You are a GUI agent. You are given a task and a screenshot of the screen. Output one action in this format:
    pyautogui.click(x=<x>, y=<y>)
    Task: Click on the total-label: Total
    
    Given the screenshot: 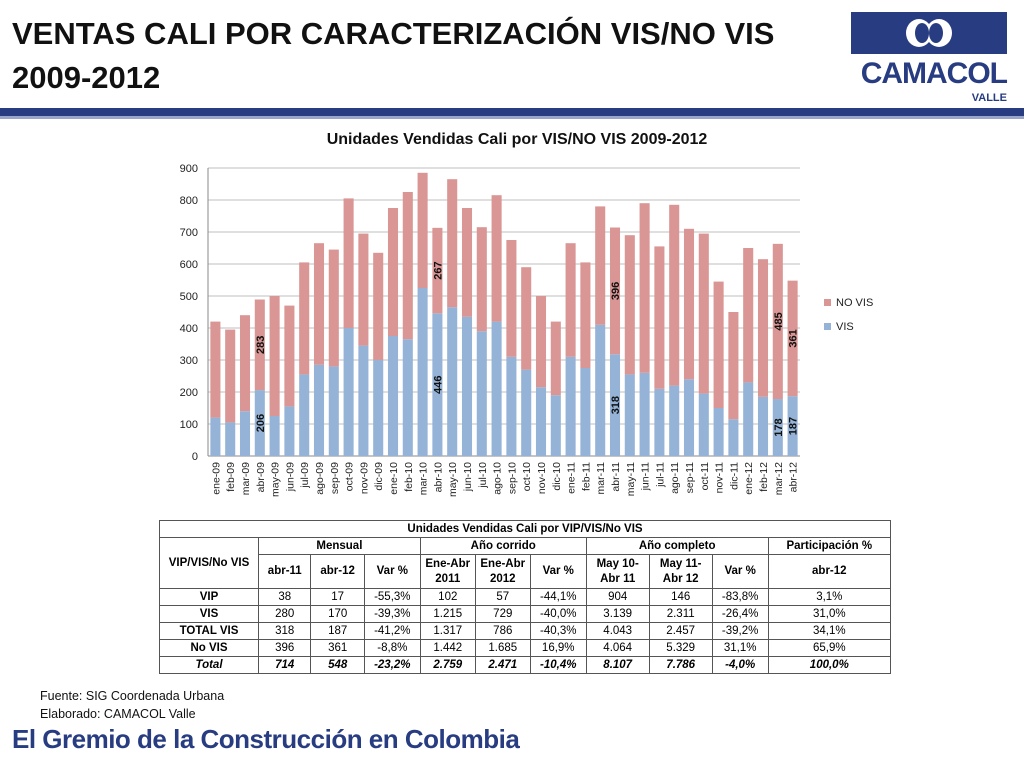 What is the action you would take?
    pyautogui.click(x=209, y=665)
    